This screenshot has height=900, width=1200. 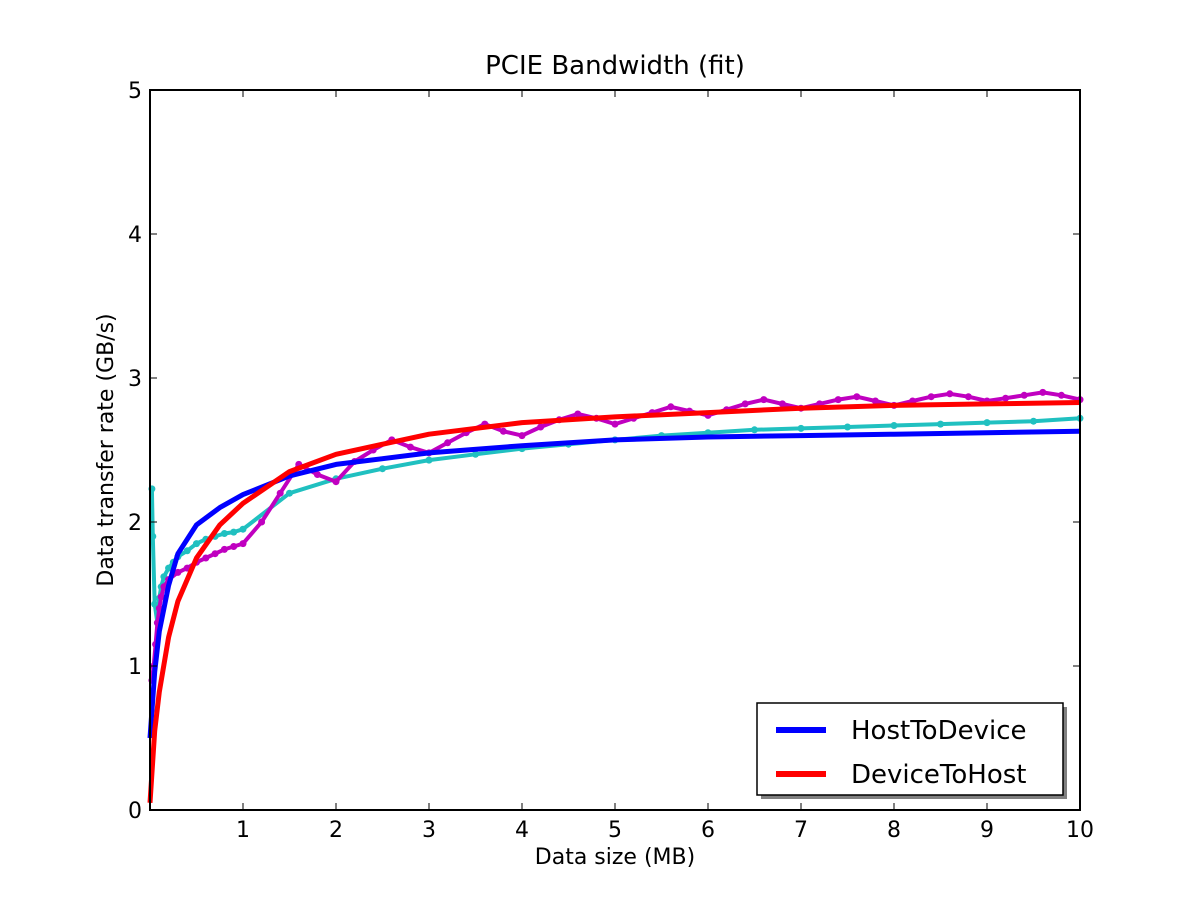 What do you see at coordinates (135, 667) in the screenshot?
I see `y-tick-label: 1` at bounding box center [135, 667].